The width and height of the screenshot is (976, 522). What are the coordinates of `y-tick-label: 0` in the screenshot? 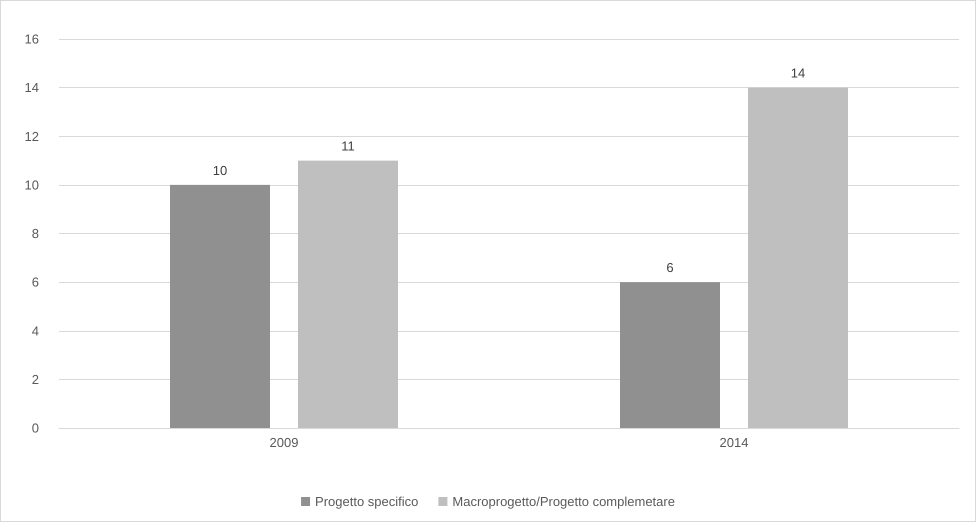 It's located at (35, 428).